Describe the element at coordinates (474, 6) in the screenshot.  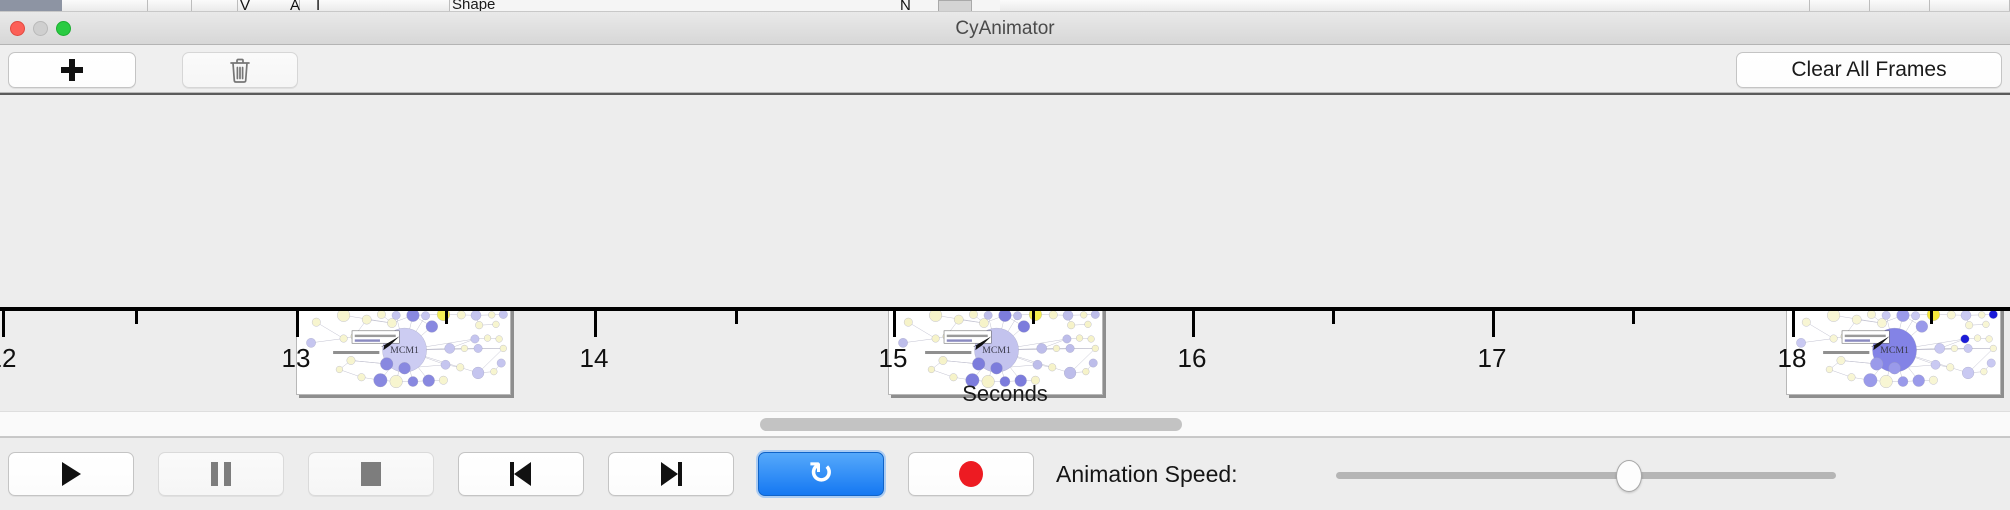
I see `background-window-label: Shape` at that location.